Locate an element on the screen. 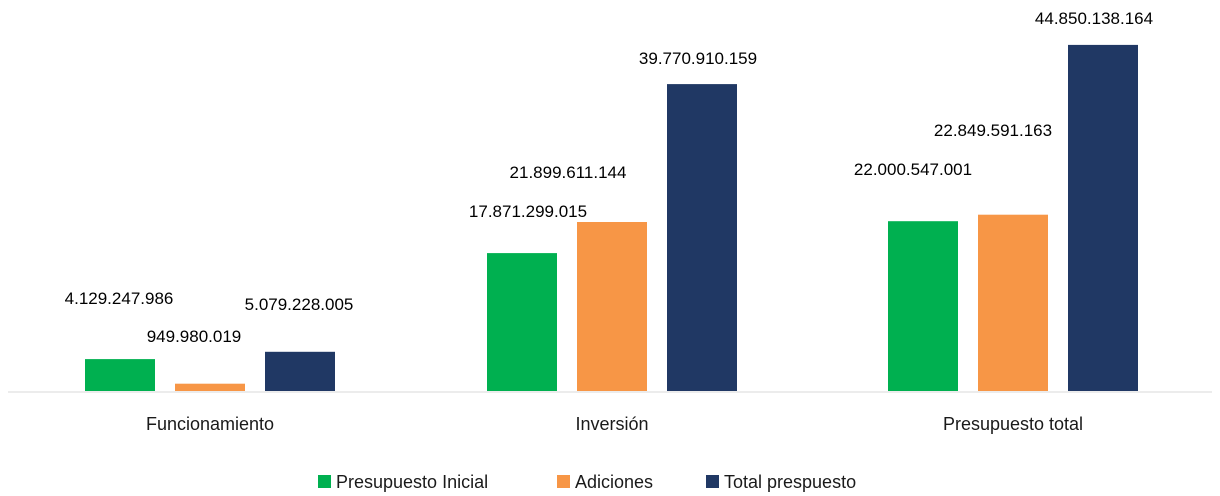  data-label-3-3: 44.850.138.164 is located at coordinates (1094, 18).